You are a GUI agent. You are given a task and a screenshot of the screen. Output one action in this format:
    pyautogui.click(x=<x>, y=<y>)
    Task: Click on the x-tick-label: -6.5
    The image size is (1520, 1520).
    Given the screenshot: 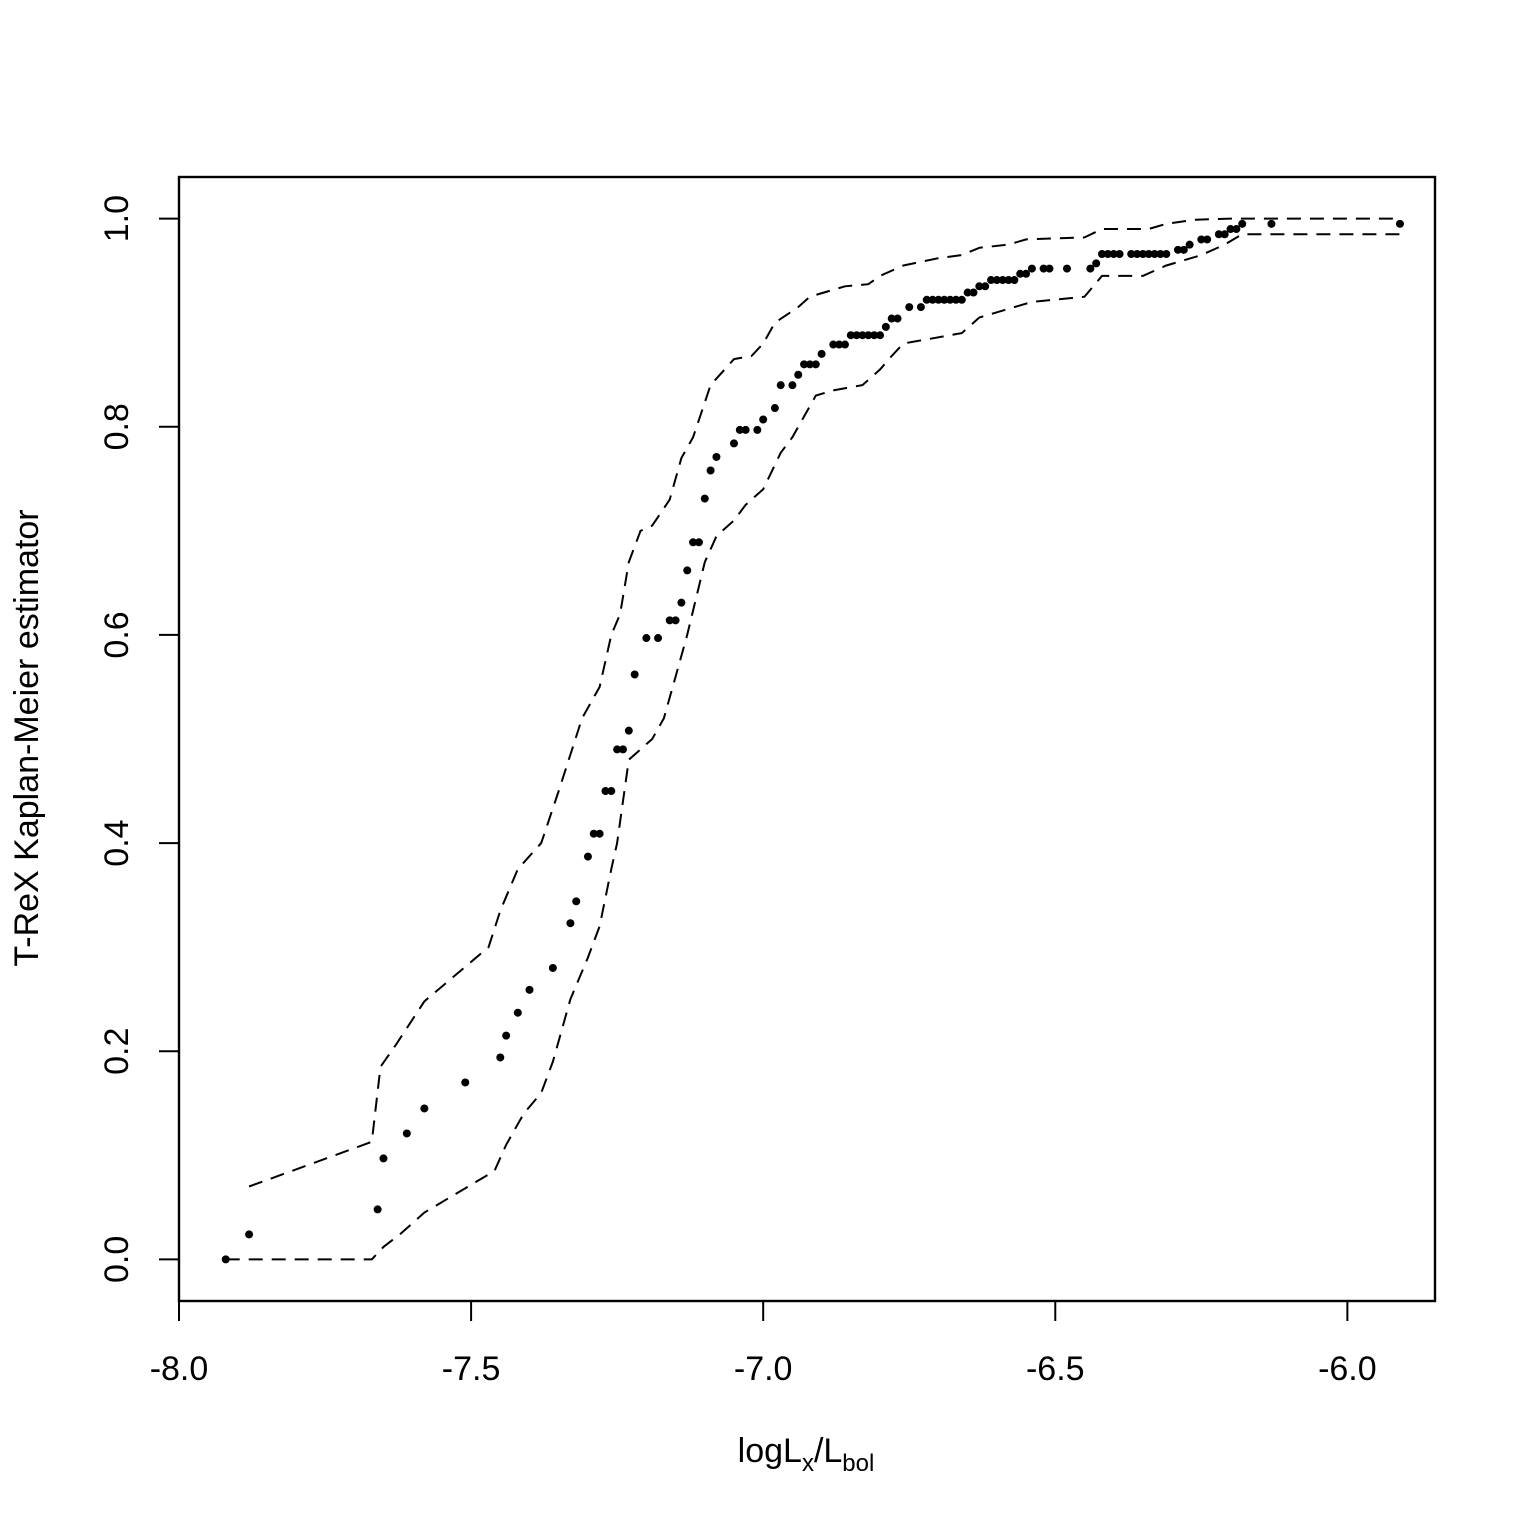 What is the action you would take?
    pyautogui.click(x=1055, y=1369)
    